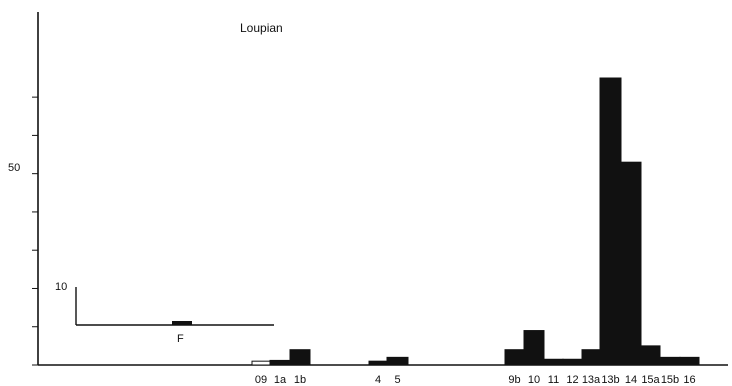  Describe the element at coordinates (378, 380) in the screenshot. I see `x-tick-label-4: 4` at that location.